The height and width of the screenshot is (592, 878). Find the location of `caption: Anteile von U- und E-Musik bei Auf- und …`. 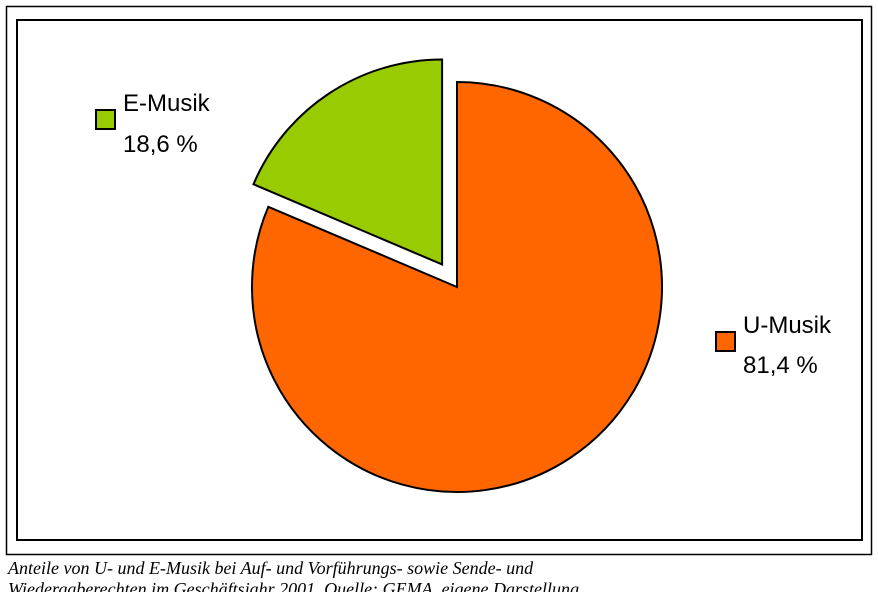

caption: Anteile von U- und E-Musik bei Auf- und … is located at coordinates (270, 568).